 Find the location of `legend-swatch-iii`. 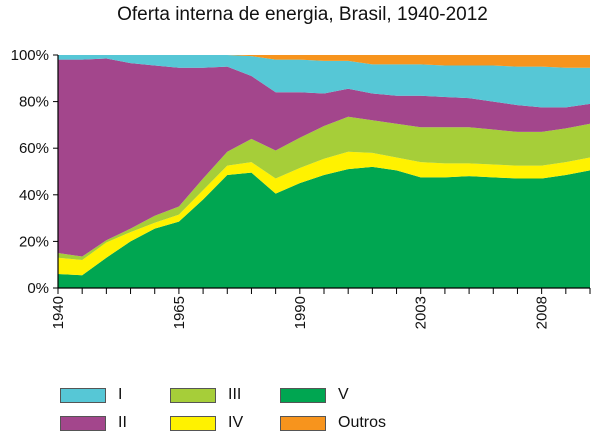

legend-swatch-iii is located at coordinates (193, 395).